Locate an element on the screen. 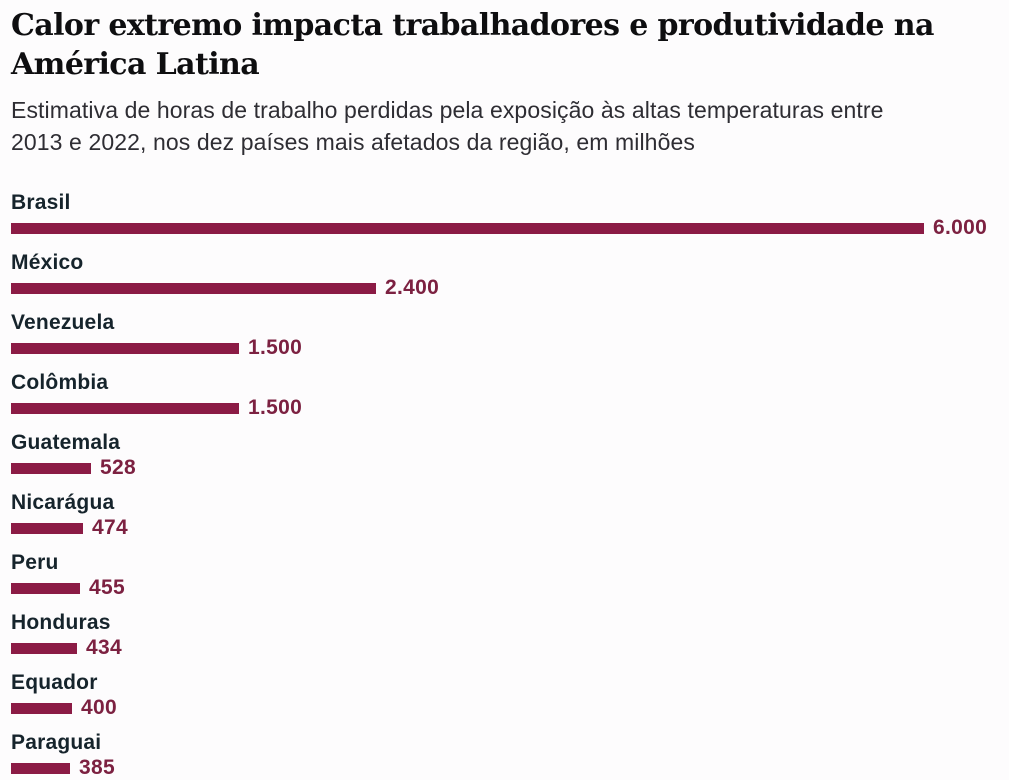 This screenshot has height=780, width=1009. bar-value-label: 455 is located at coordinates (107, 587).